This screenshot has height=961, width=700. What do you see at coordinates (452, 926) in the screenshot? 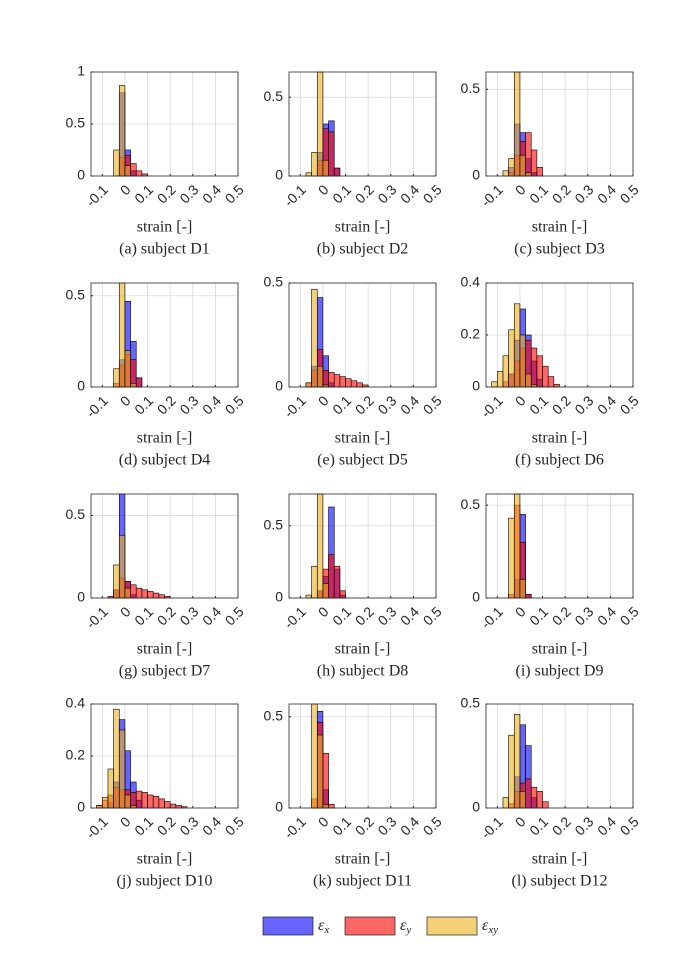
I see `legend-swatch` at bounding box center [452, 926].